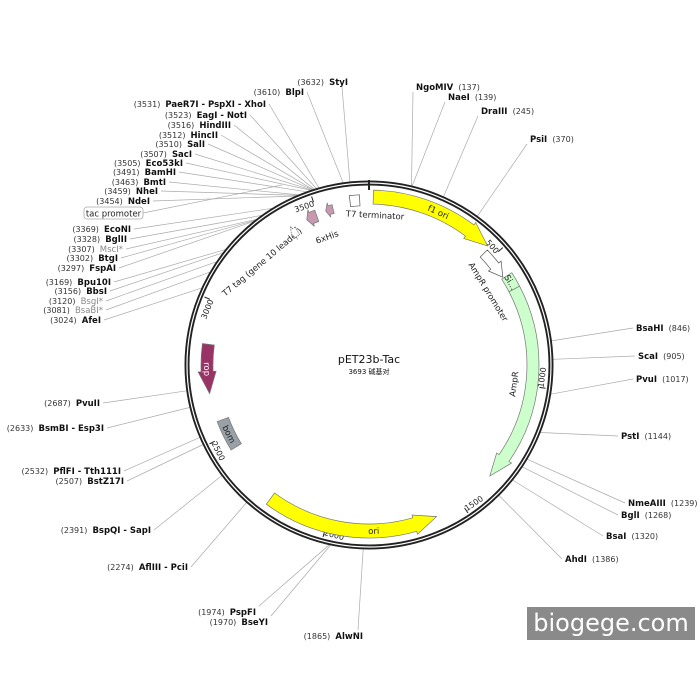  I want to click on site-bpu10i: (3169) Bpu10I, so click(136, 269).